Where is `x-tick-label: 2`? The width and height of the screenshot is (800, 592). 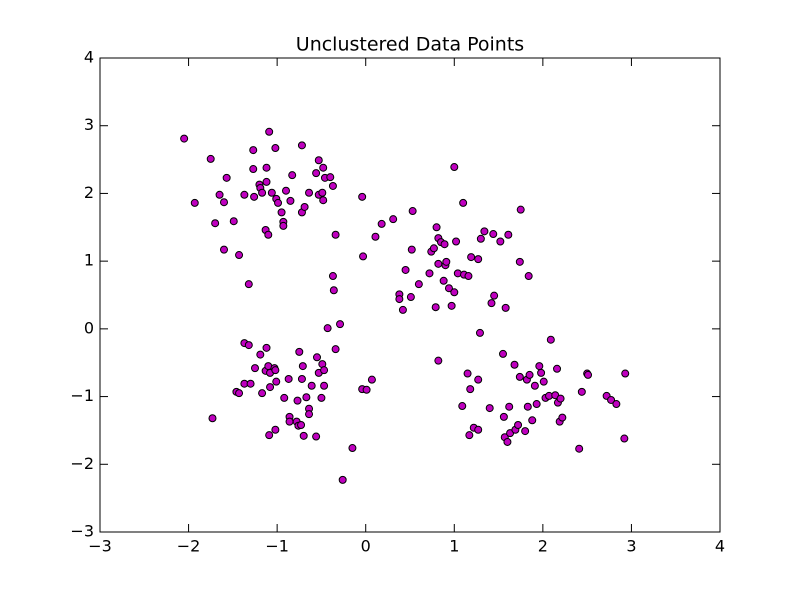
x-tick-label: 2 is located at coordinates (543, 546).